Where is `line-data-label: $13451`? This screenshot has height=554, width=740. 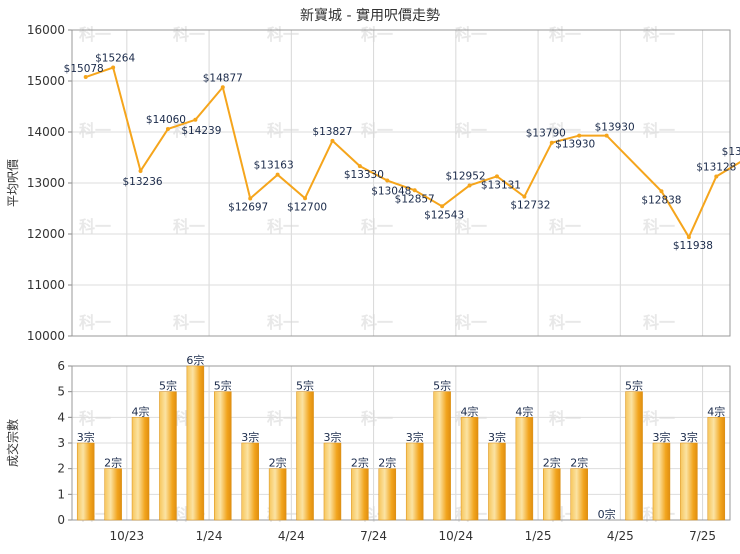
line-data-label: $13451 is located at coordinates (731, 152).